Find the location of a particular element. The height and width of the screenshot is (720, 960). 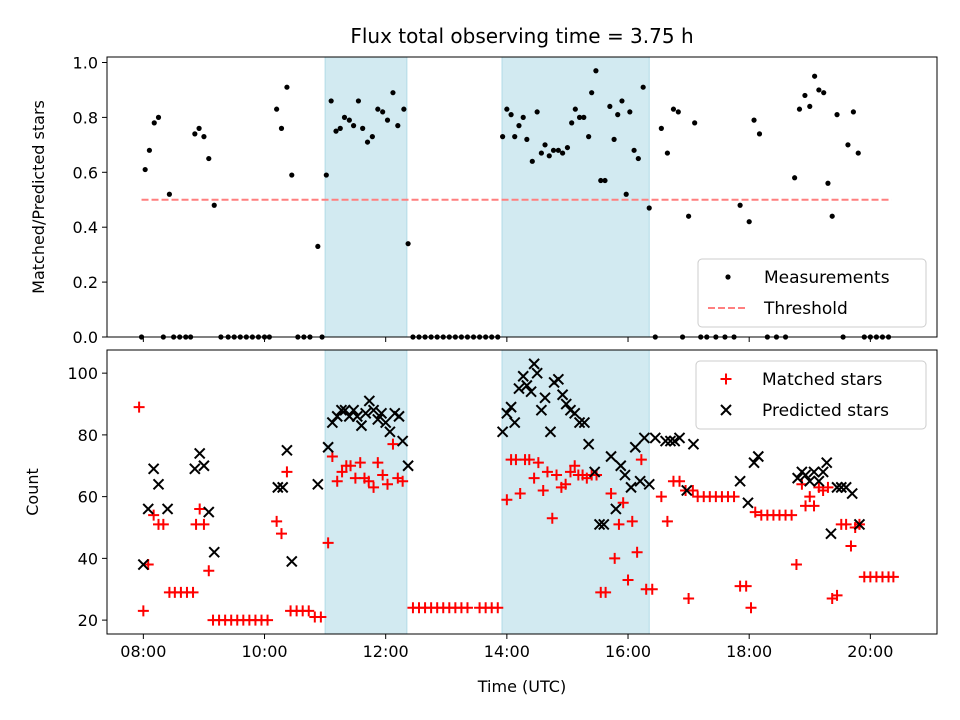

legend-label: Threshold is located at coordinates (805, 309).